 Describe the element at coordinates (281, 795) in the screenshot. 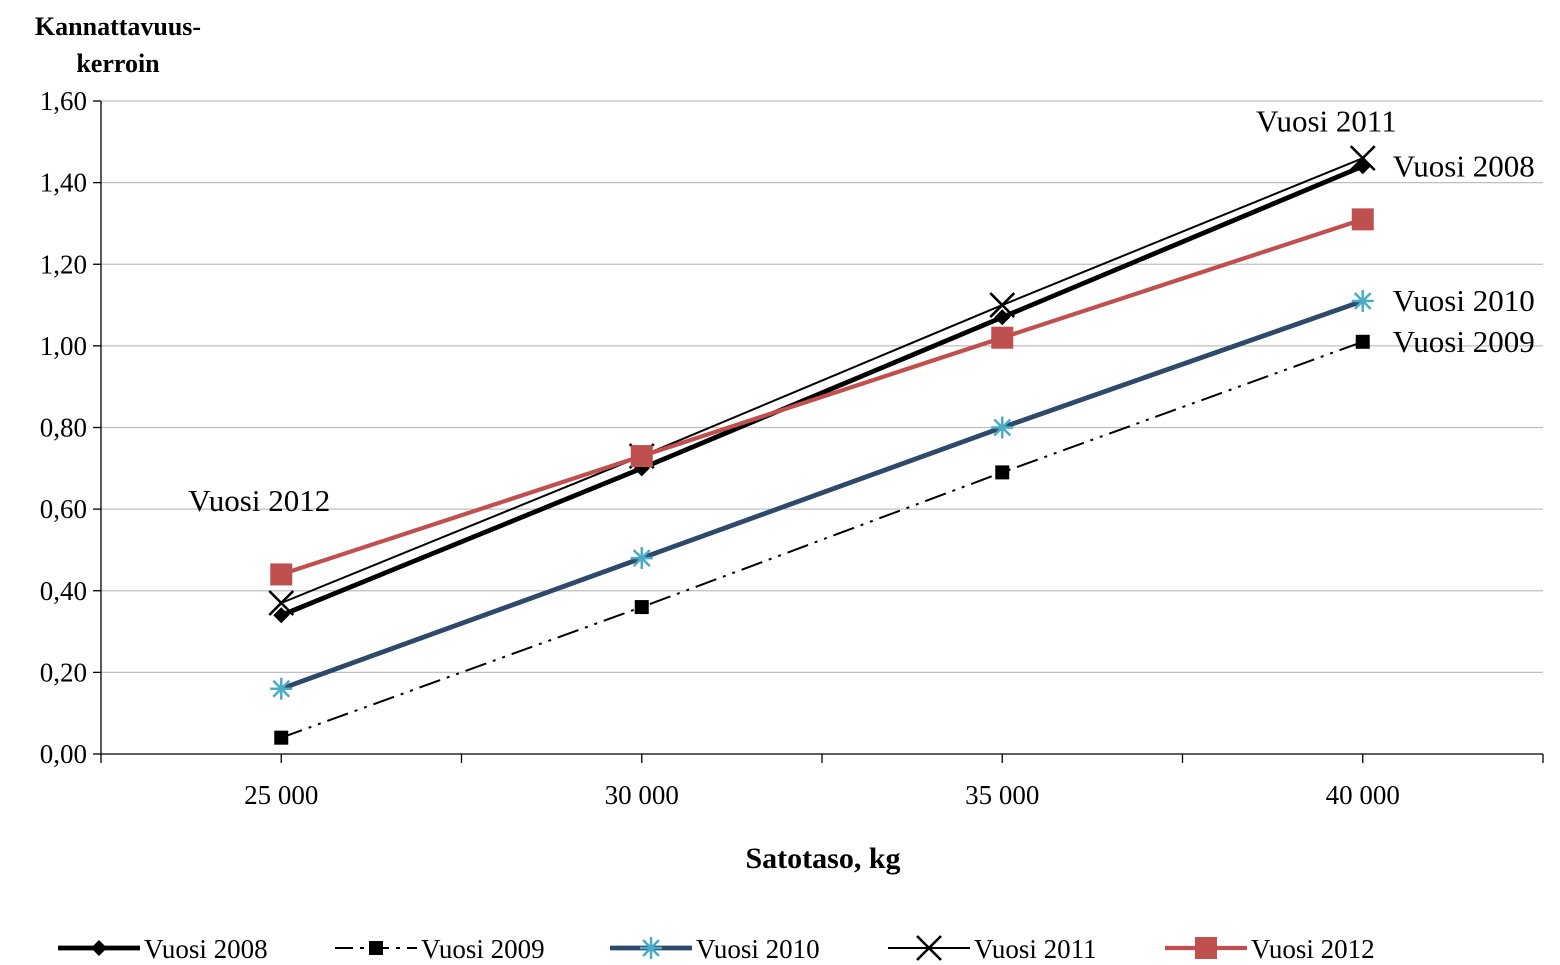

I see `x-tick-label-0: 25 000` at that location.